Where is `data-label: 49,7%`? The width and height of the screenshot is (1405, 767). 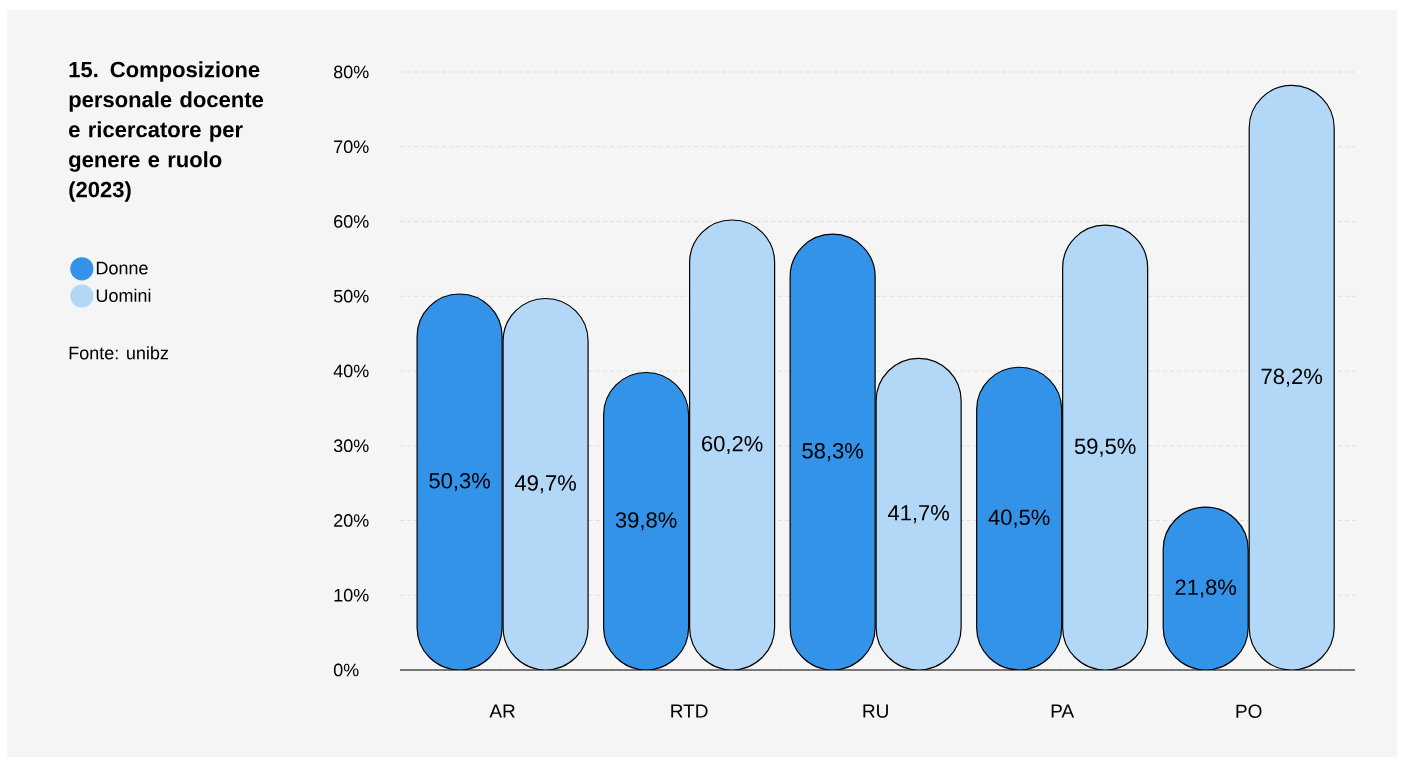 data-label: 49,7% is located at coordinates (545, 484).